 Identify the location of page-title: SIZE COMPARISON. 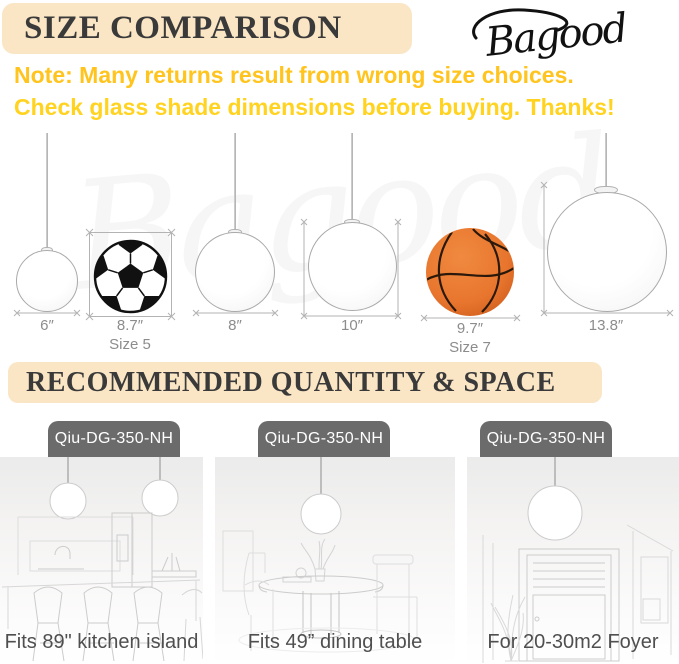
(183, 28).